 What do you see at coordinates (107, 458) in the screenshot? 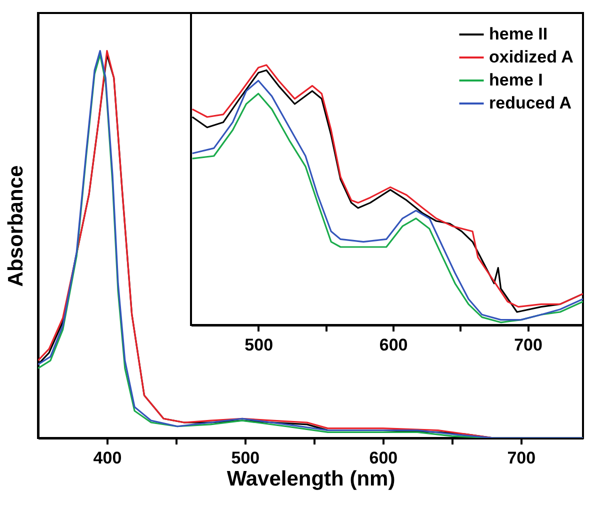
I see `x-tick-label: 400` at bounding box center [107, 458].